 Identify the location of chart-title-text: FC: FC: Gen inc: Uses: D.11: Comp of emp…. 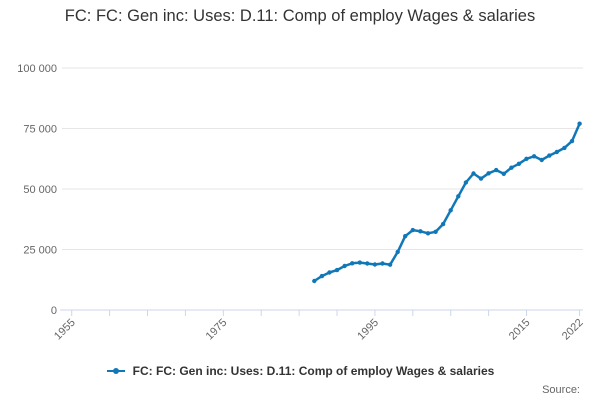
(300, 16).